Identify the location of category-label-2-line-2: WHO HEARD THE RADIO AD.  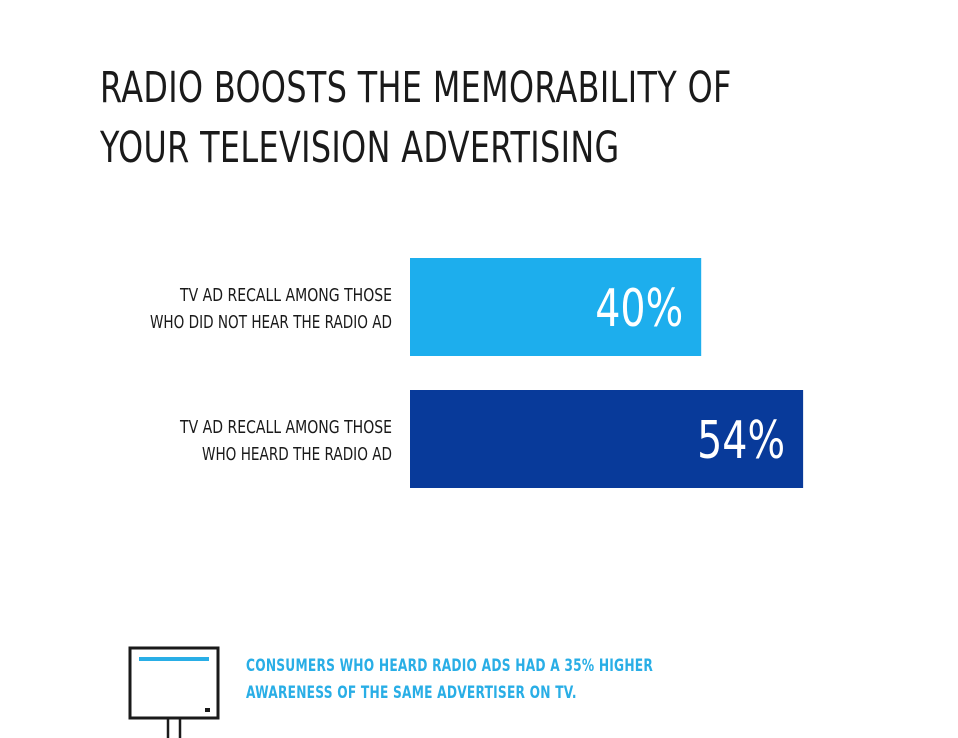
(297, 454).